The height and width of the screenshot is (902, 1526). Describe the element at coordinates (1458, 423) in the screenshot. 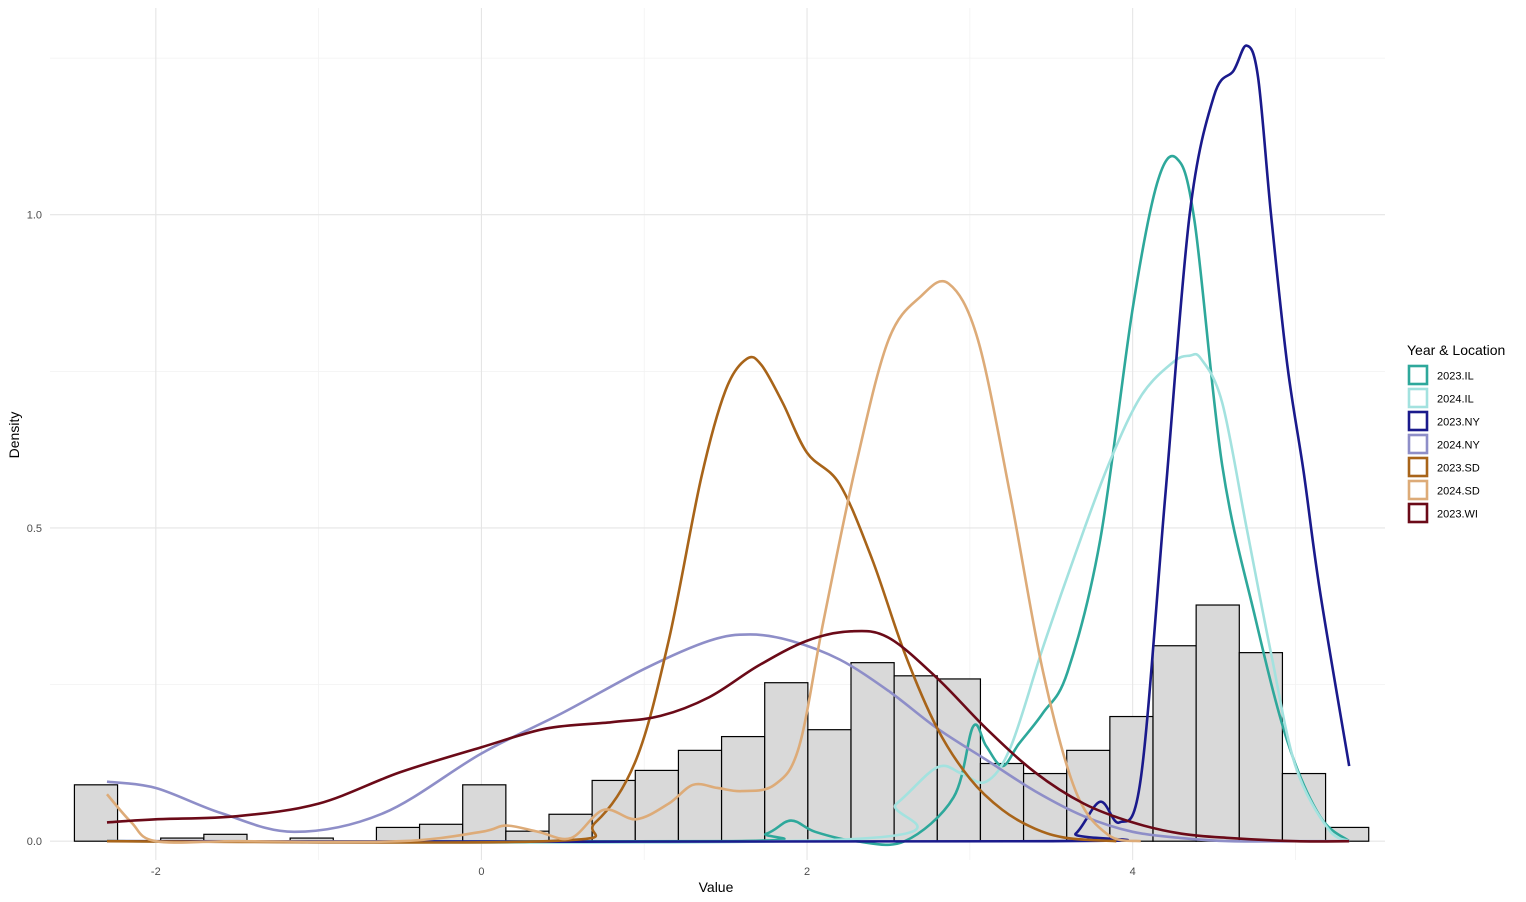

I see `legend-label: 2023.NY` at that location.